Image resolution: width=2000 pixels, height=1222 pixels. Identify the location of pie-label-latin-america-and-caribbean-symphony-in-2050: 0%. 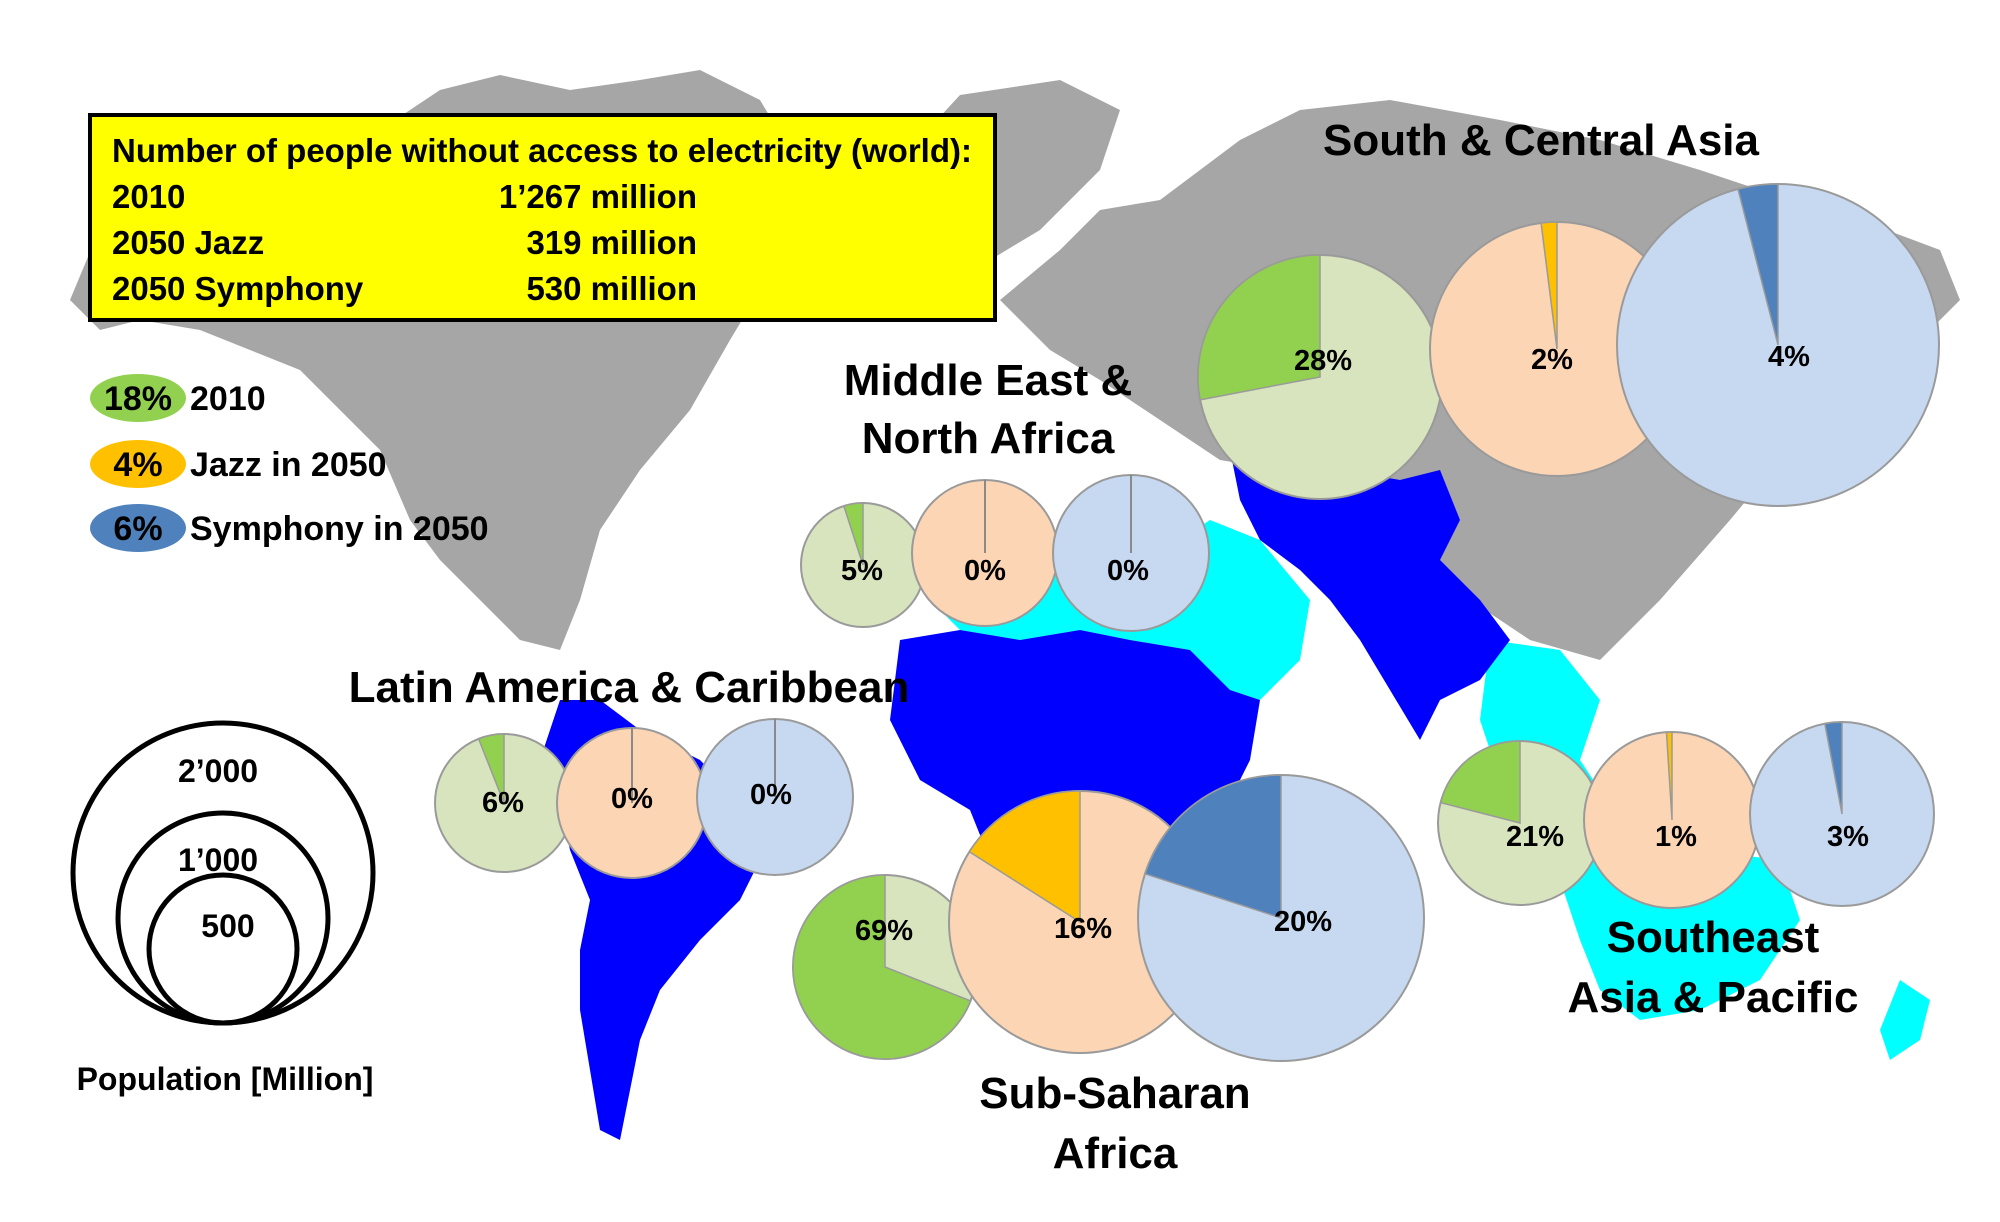
(771, 795).